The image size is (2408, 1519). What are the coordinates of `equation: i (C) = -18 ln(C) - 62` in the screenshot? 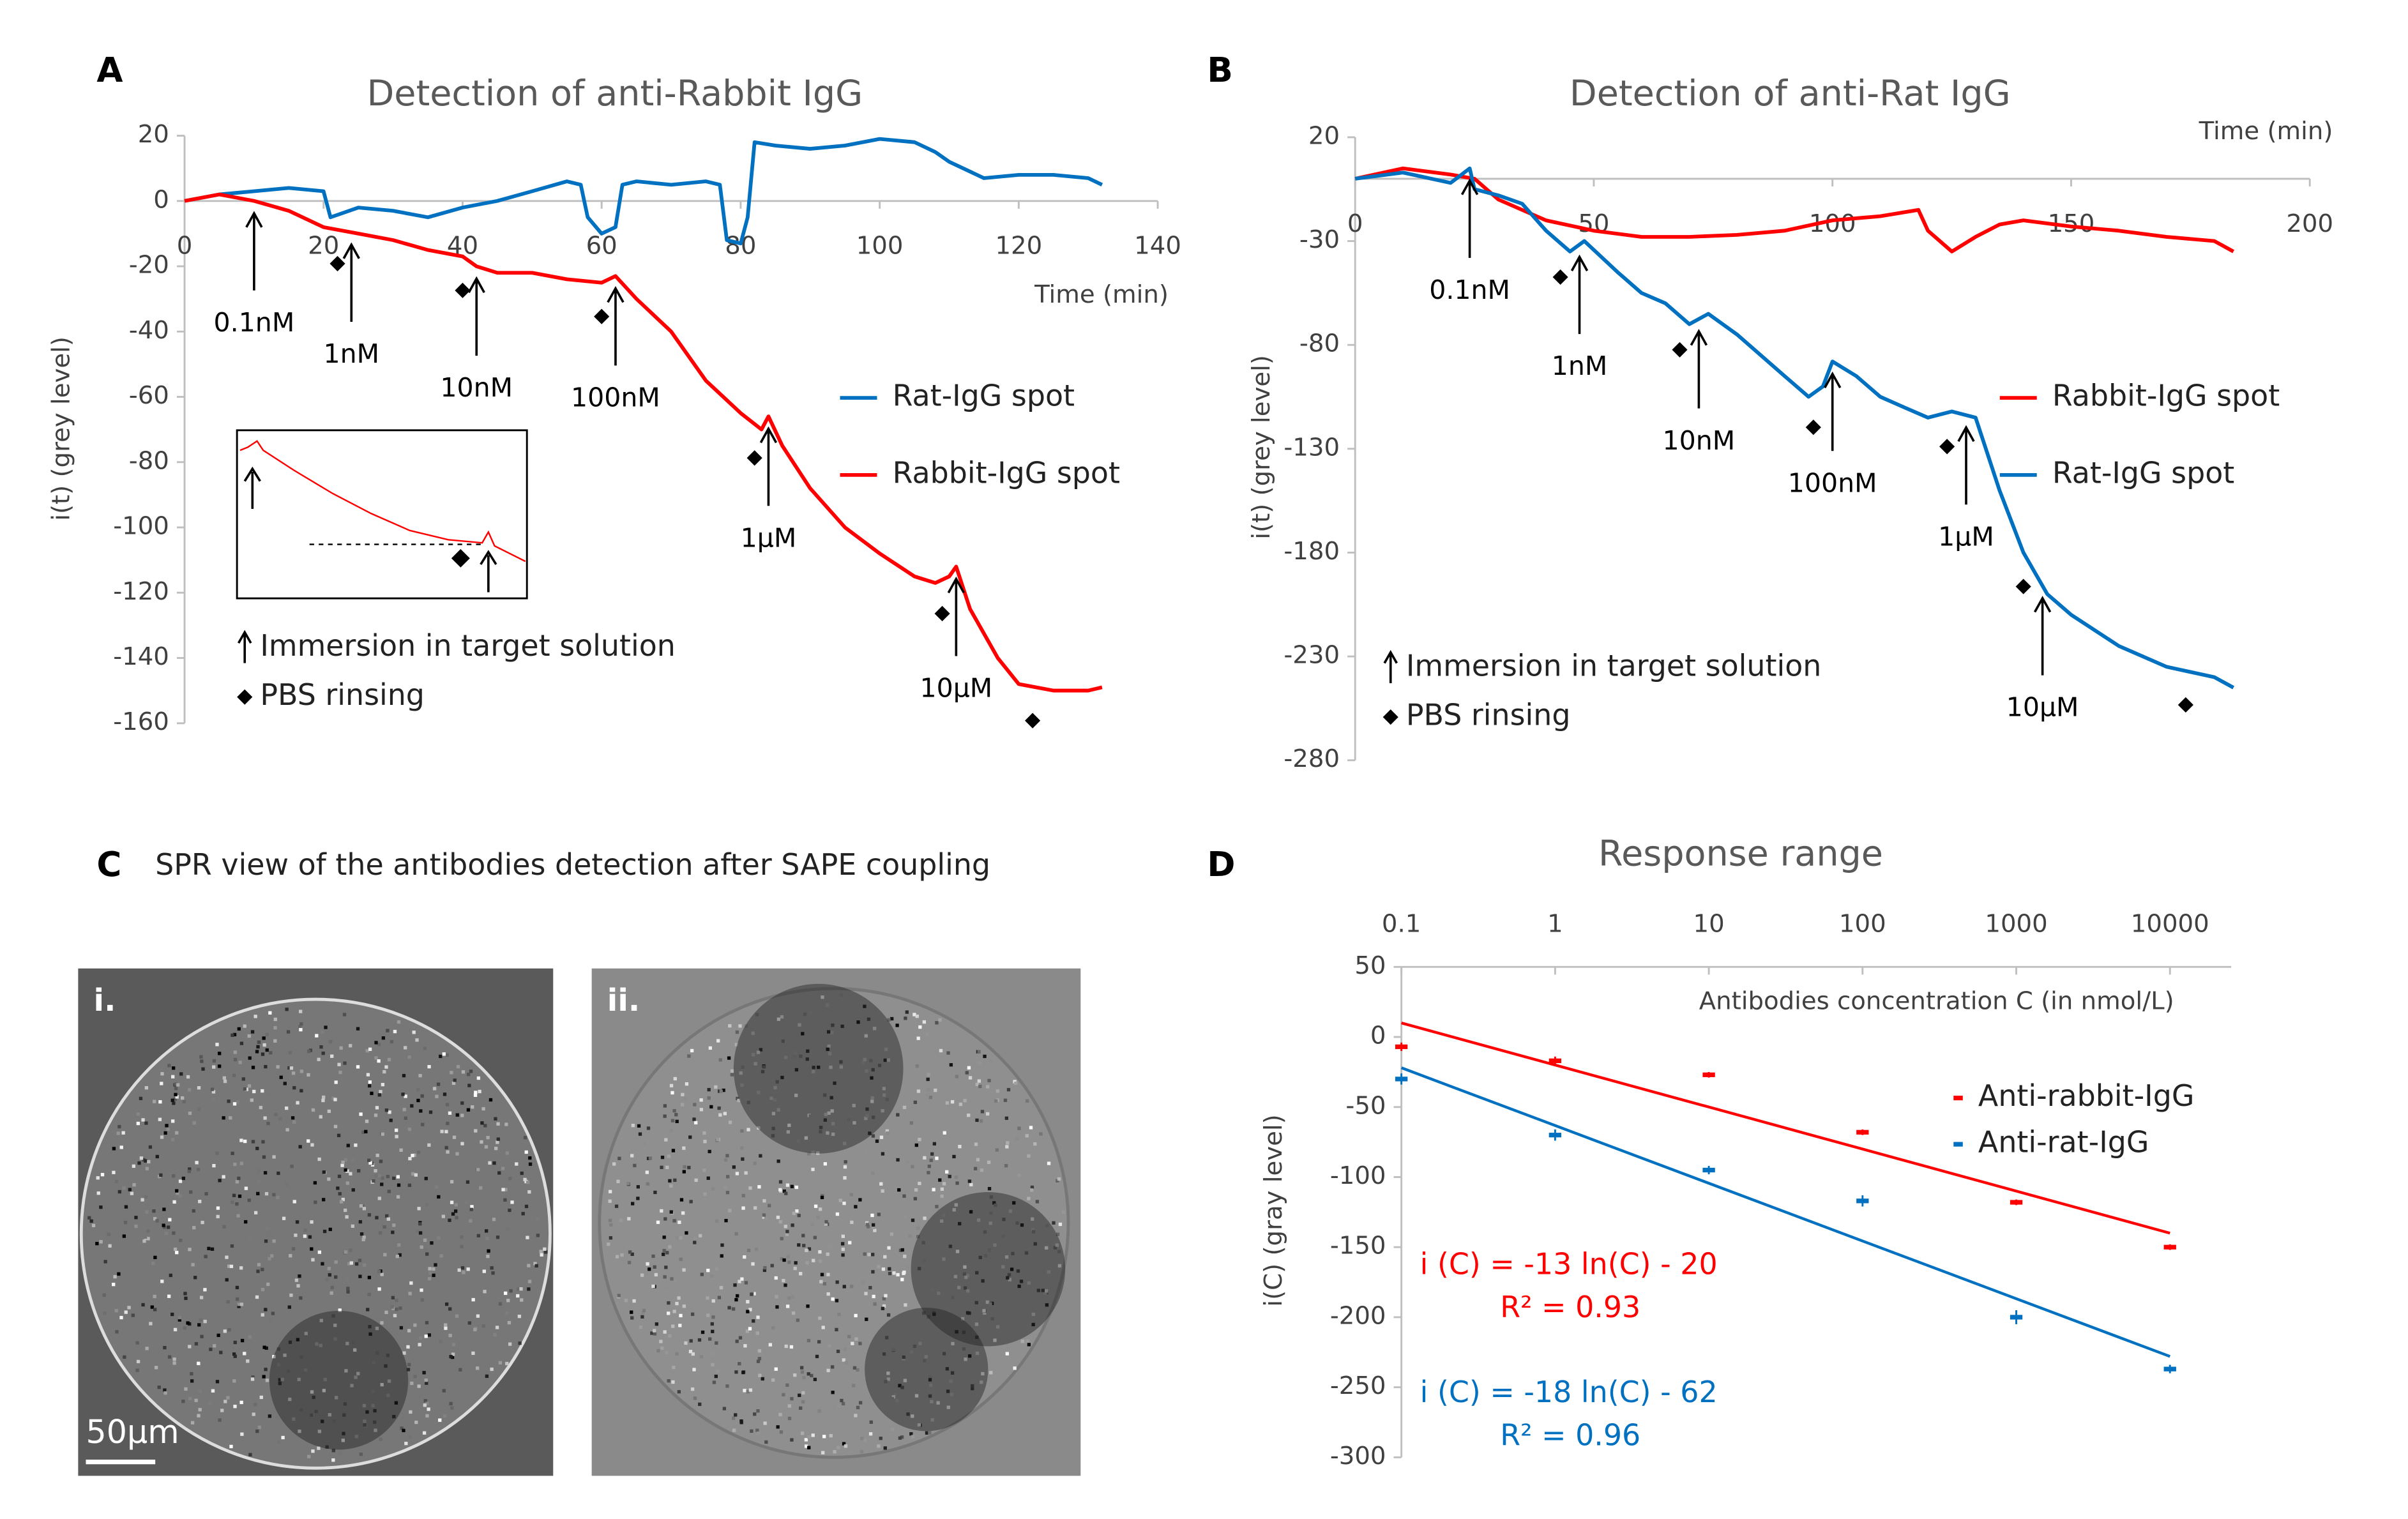 It's located at (1569, 1392).